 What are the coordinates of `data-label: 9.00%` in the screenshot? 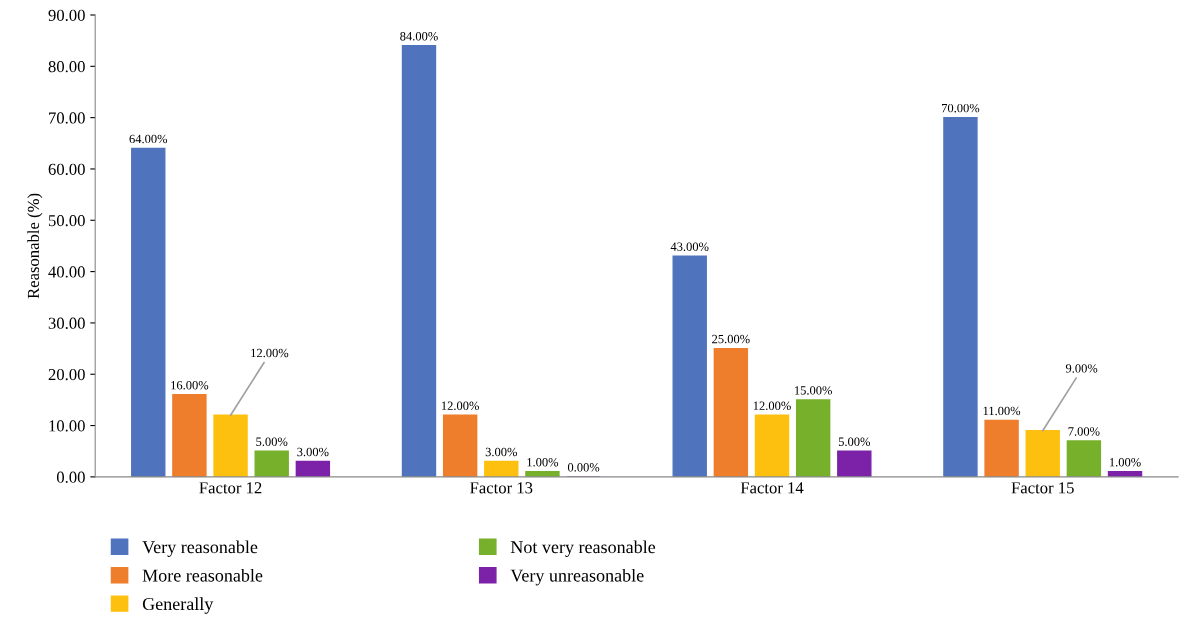 It's located at (1081, 368).